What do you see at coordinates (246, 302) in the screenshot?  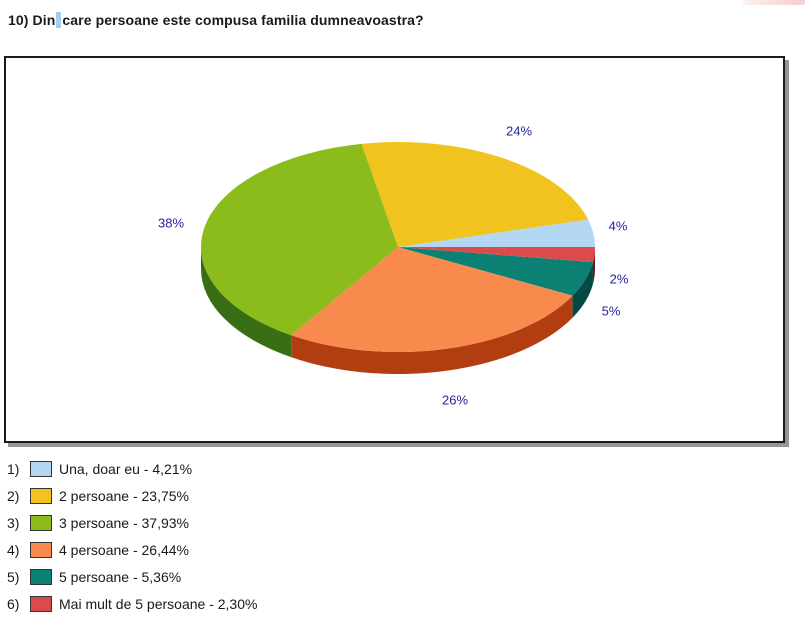 I see `pie-rim-3-persoane` at bounding box center [246, 302].